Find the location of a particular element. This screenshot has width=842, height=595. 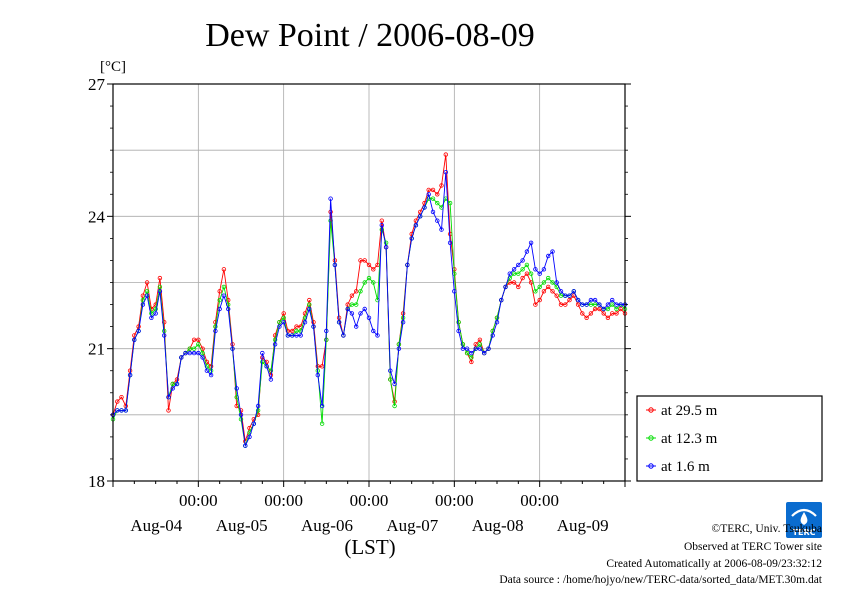

legend-label-12-3m: at 12.3 m is located at coordinates (689, 439).